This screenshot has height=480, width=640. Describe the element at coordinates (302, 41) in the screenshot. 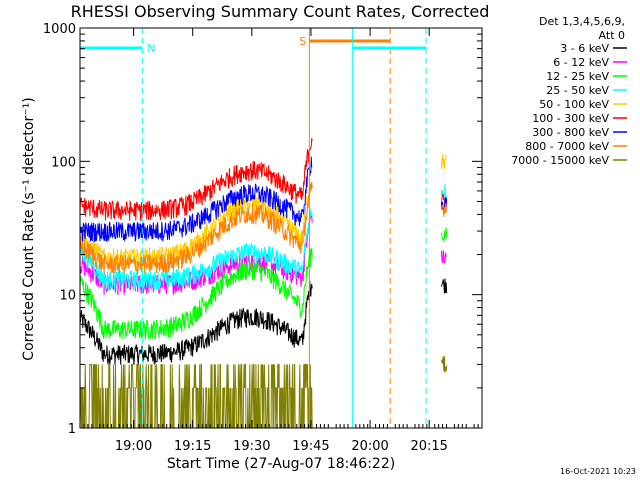

I see `annotation-label-1: S` at that location.